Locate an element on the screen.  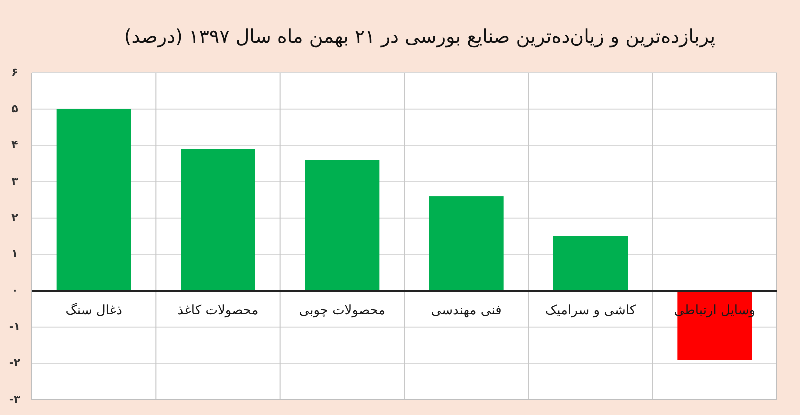
y-tick-label: ۲ is located at coordinates (15, 217).